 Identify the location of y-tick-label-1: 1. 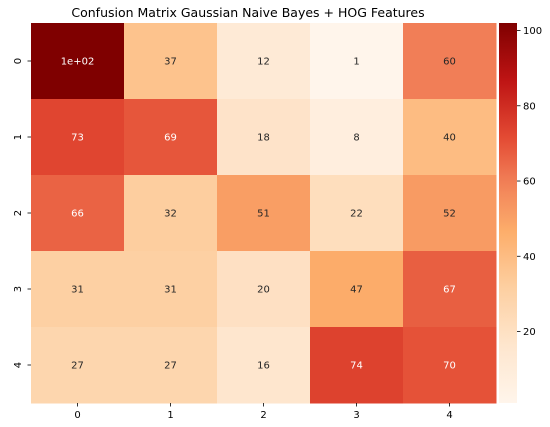
(18, 137).